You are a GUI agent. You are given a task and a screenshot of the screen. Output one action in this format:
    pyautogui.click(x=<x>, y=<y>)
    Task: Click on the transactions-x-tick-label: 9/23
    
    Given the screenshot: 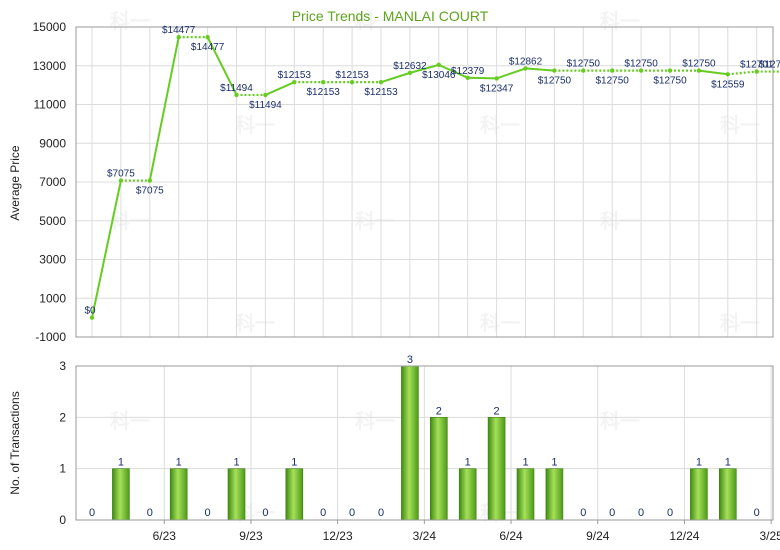 What is the action you would take?
    pyautogui.click(x=251, y=536)
    